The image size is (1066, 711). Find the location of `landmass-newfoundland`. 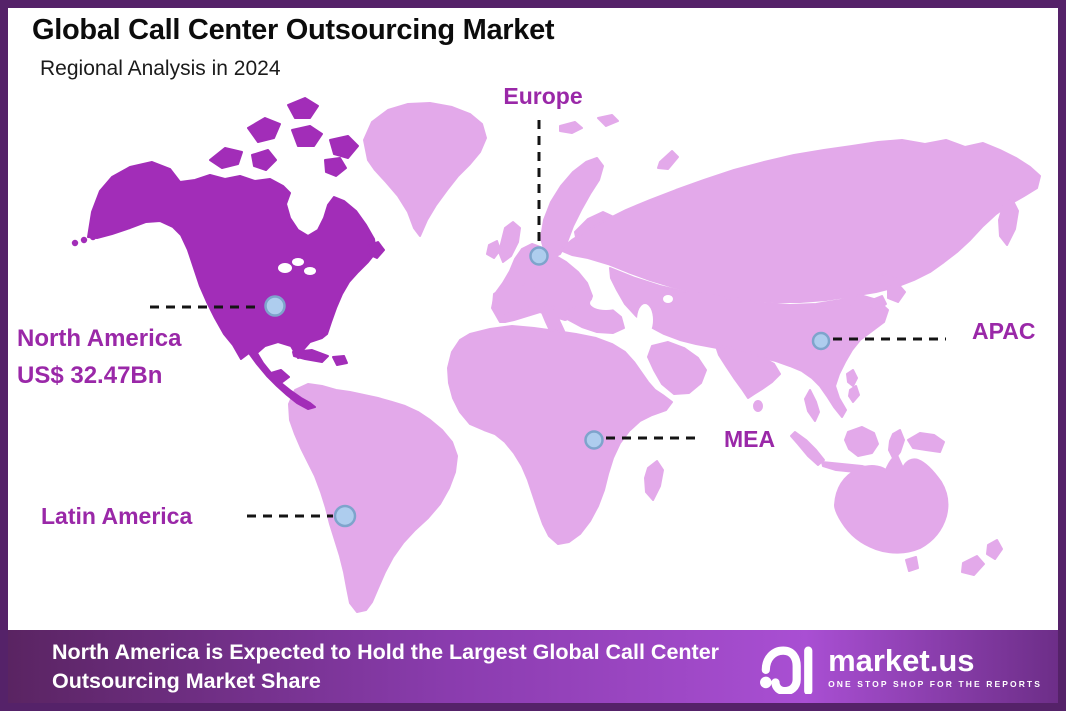

landmass-newfoundland is located at coordinates (376, 250).